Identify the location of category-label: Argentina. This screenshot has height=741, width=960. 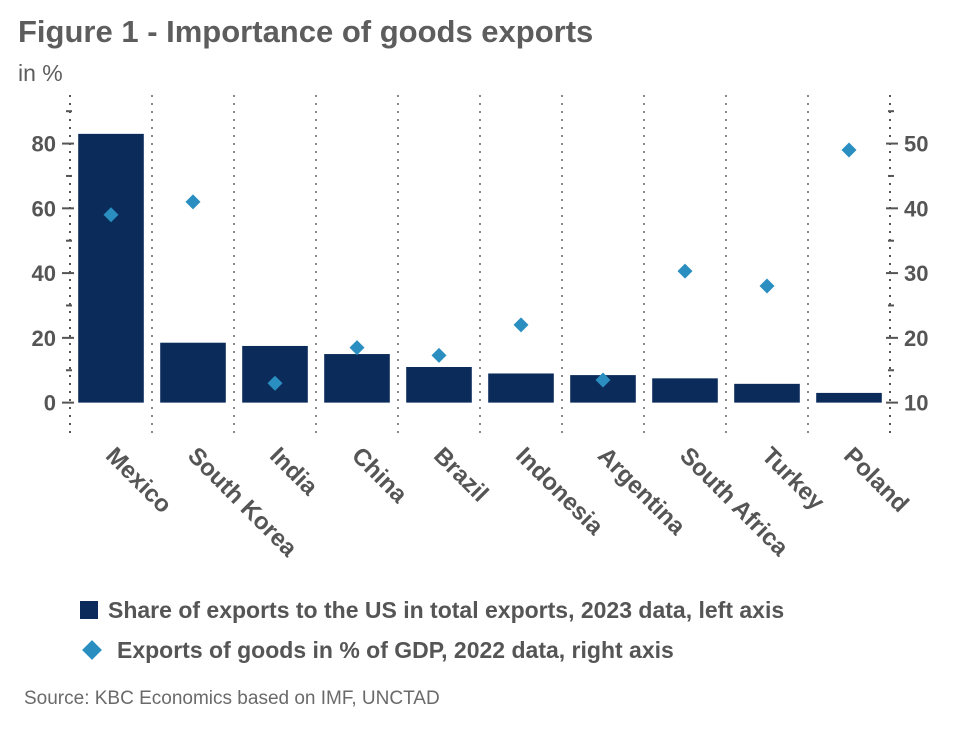
(641, 491).